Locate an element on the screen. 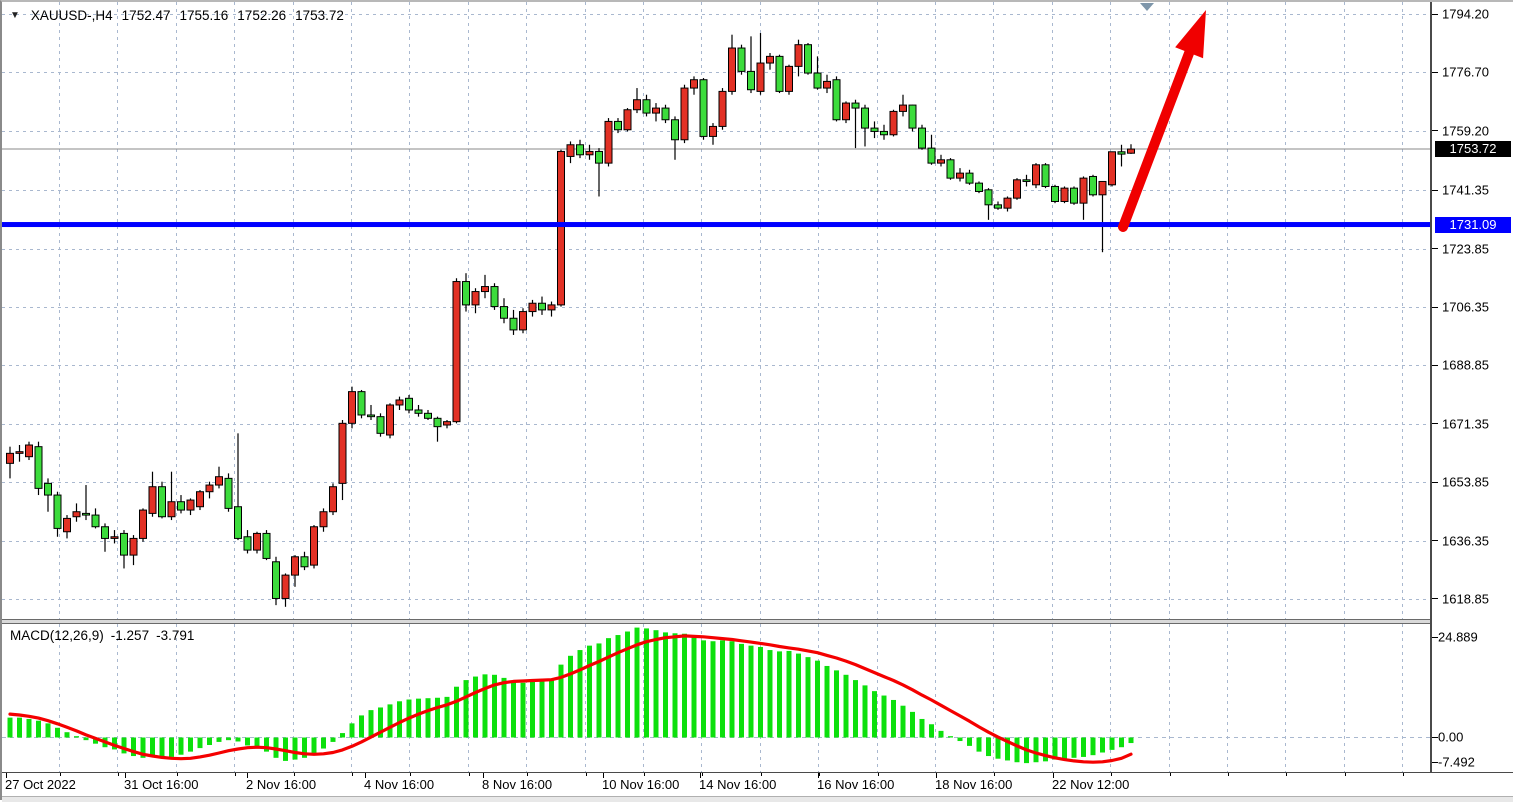  price-axis-label: 1636.35 is located at coordinates (1465, 541).